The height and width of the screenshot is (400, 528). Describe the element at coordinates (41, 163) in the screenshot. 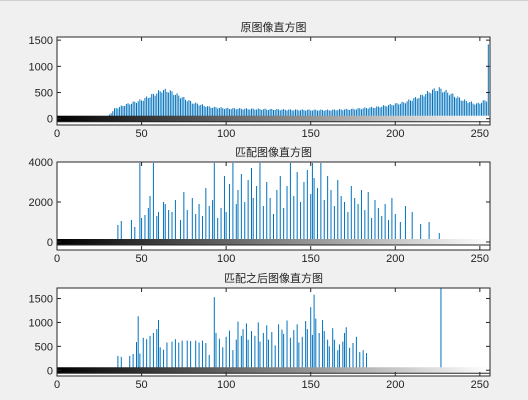

I see `y-tick-label: 4000` at that location.